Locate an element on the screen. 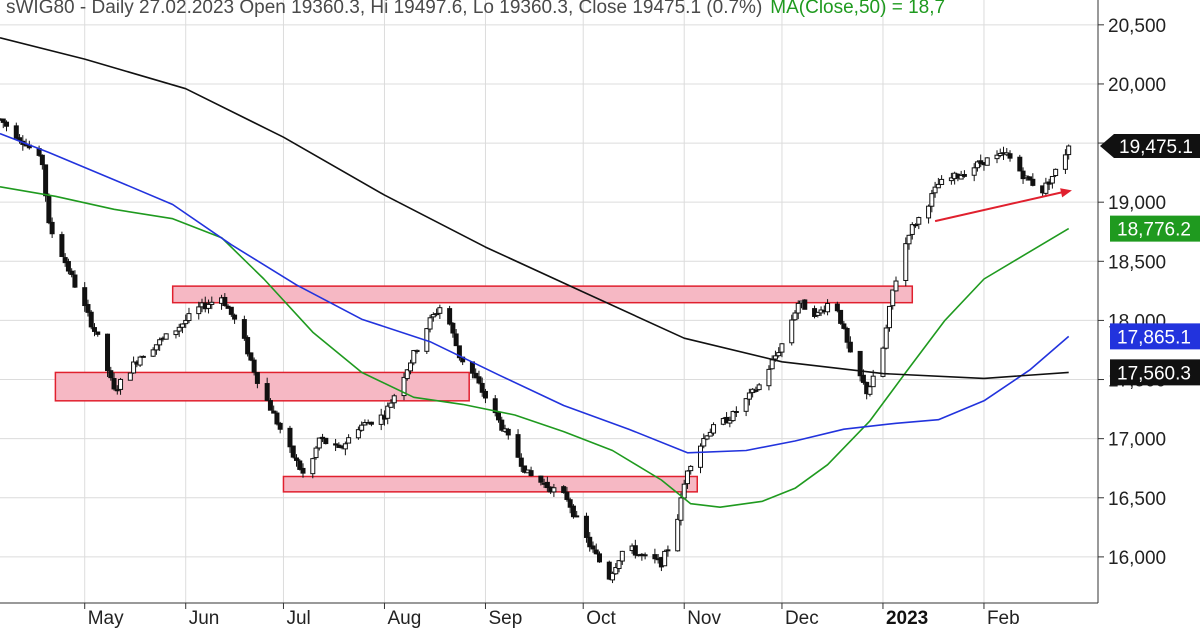 The width and height of the screenshot is (1200, 630). time-axis: May Jun Jul Aug Sep Oct Nov Dec 2023 Feb is located at coordinates (552, 616).